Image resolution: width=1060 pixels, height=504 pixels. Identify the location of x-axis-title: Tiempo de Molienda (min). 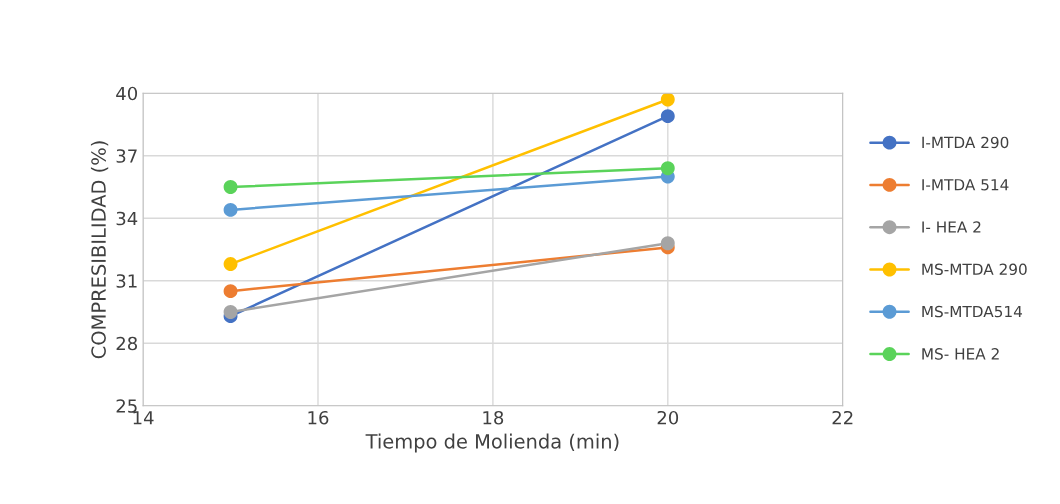
(492, 443).